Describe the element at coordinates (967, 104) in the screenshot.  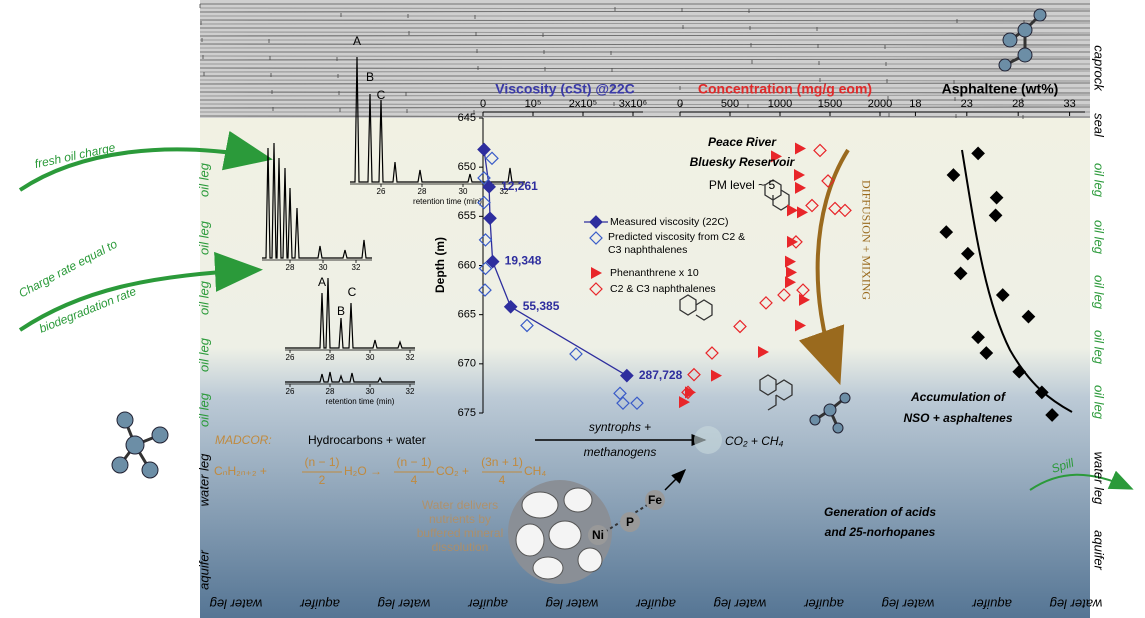
I see `x-tick-label: 23` at that location.